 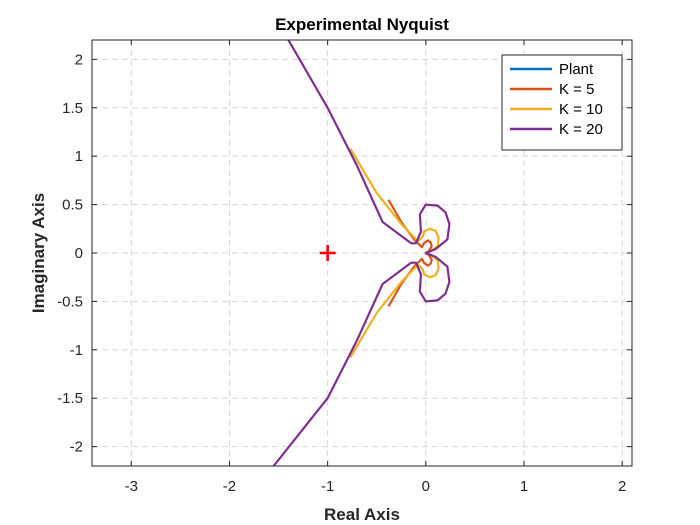 What do you see at coordinates (581, 129) in the screenshot?
I see `legend-label: K = 20` at bounding box center [581, 129].